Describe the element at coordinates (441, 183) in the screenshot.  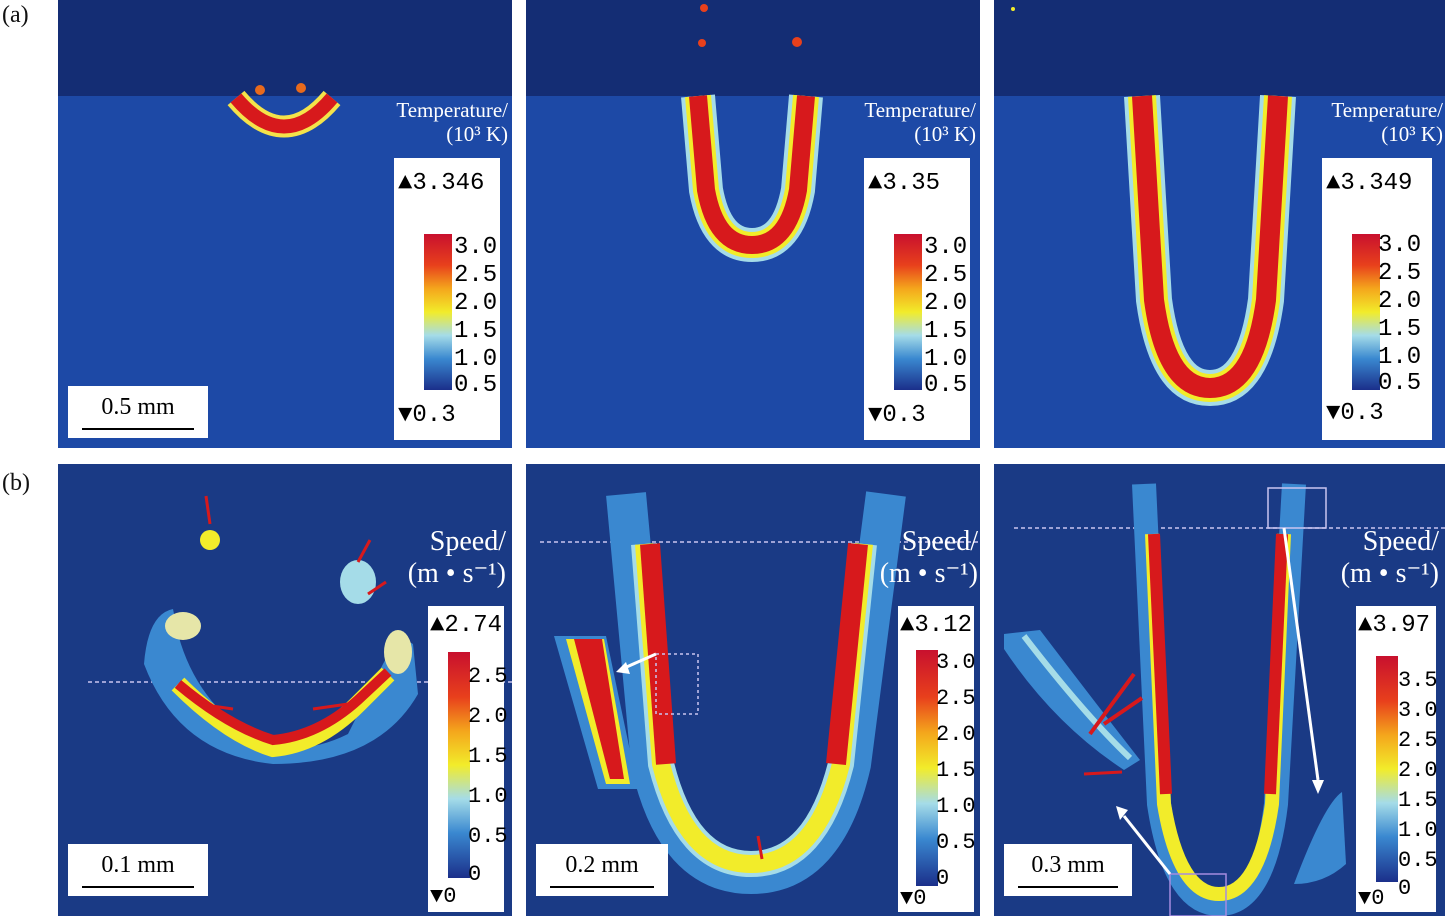
I see `colorbar-max-a1: ▲3.346` at that location.